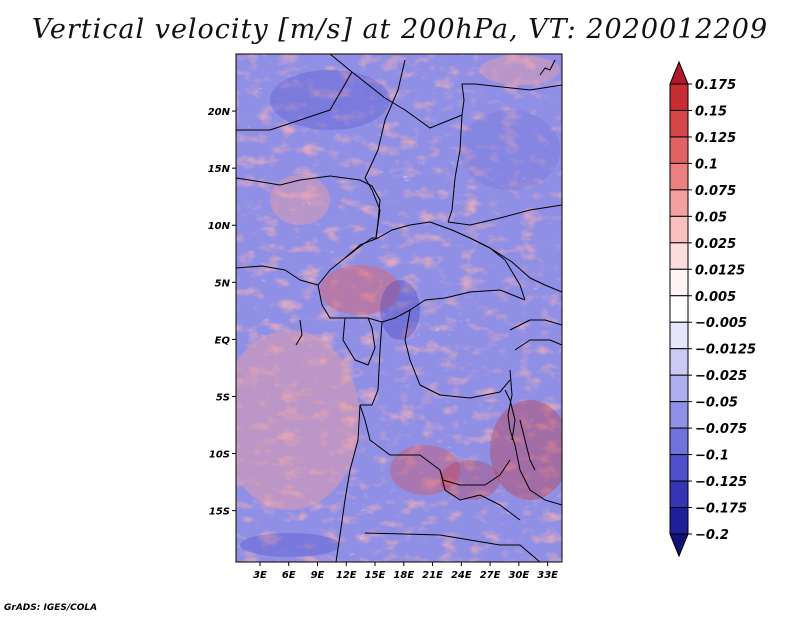 Image resolution: width=800 pixels, height=618 pixels. What do you see at coordinates (375, 575) in the screenshot?
I see `lon-tick-label: 15E` at bounding box center [375, 575].